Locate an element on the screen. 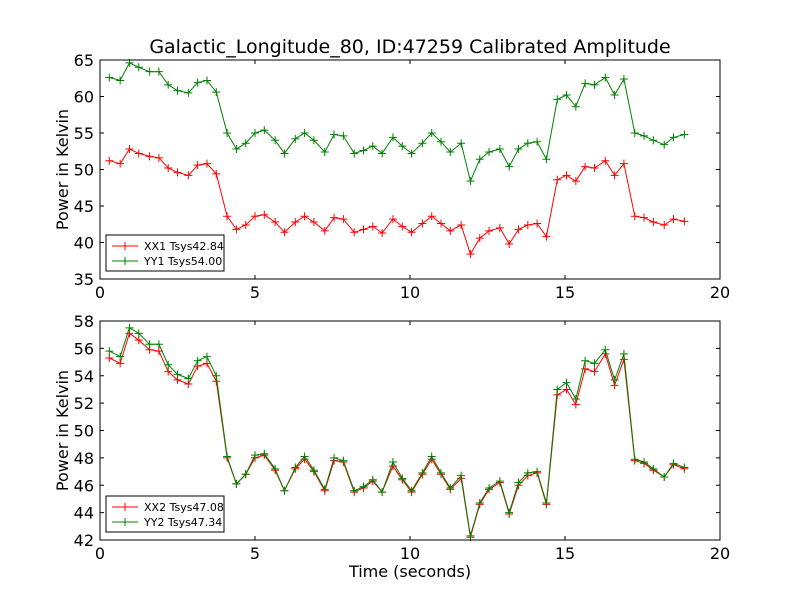  y-tick-label: 65 is located at coordinates (84, 60).